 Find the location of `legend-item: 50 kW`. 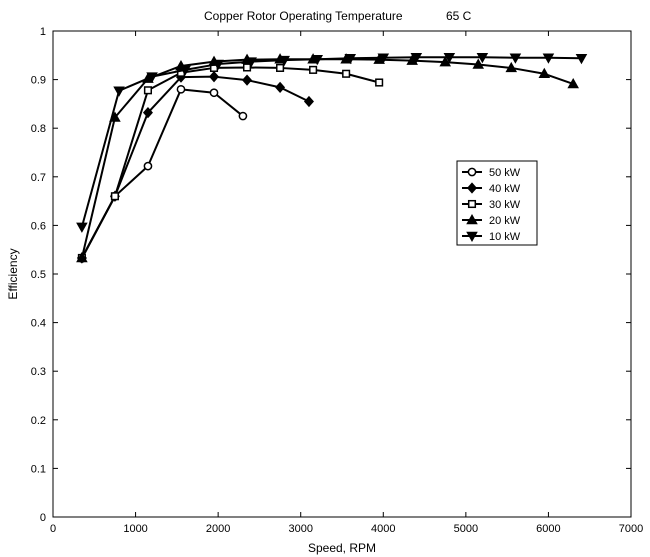

legend-item: 50 kW is located at coordinates (491, 173).